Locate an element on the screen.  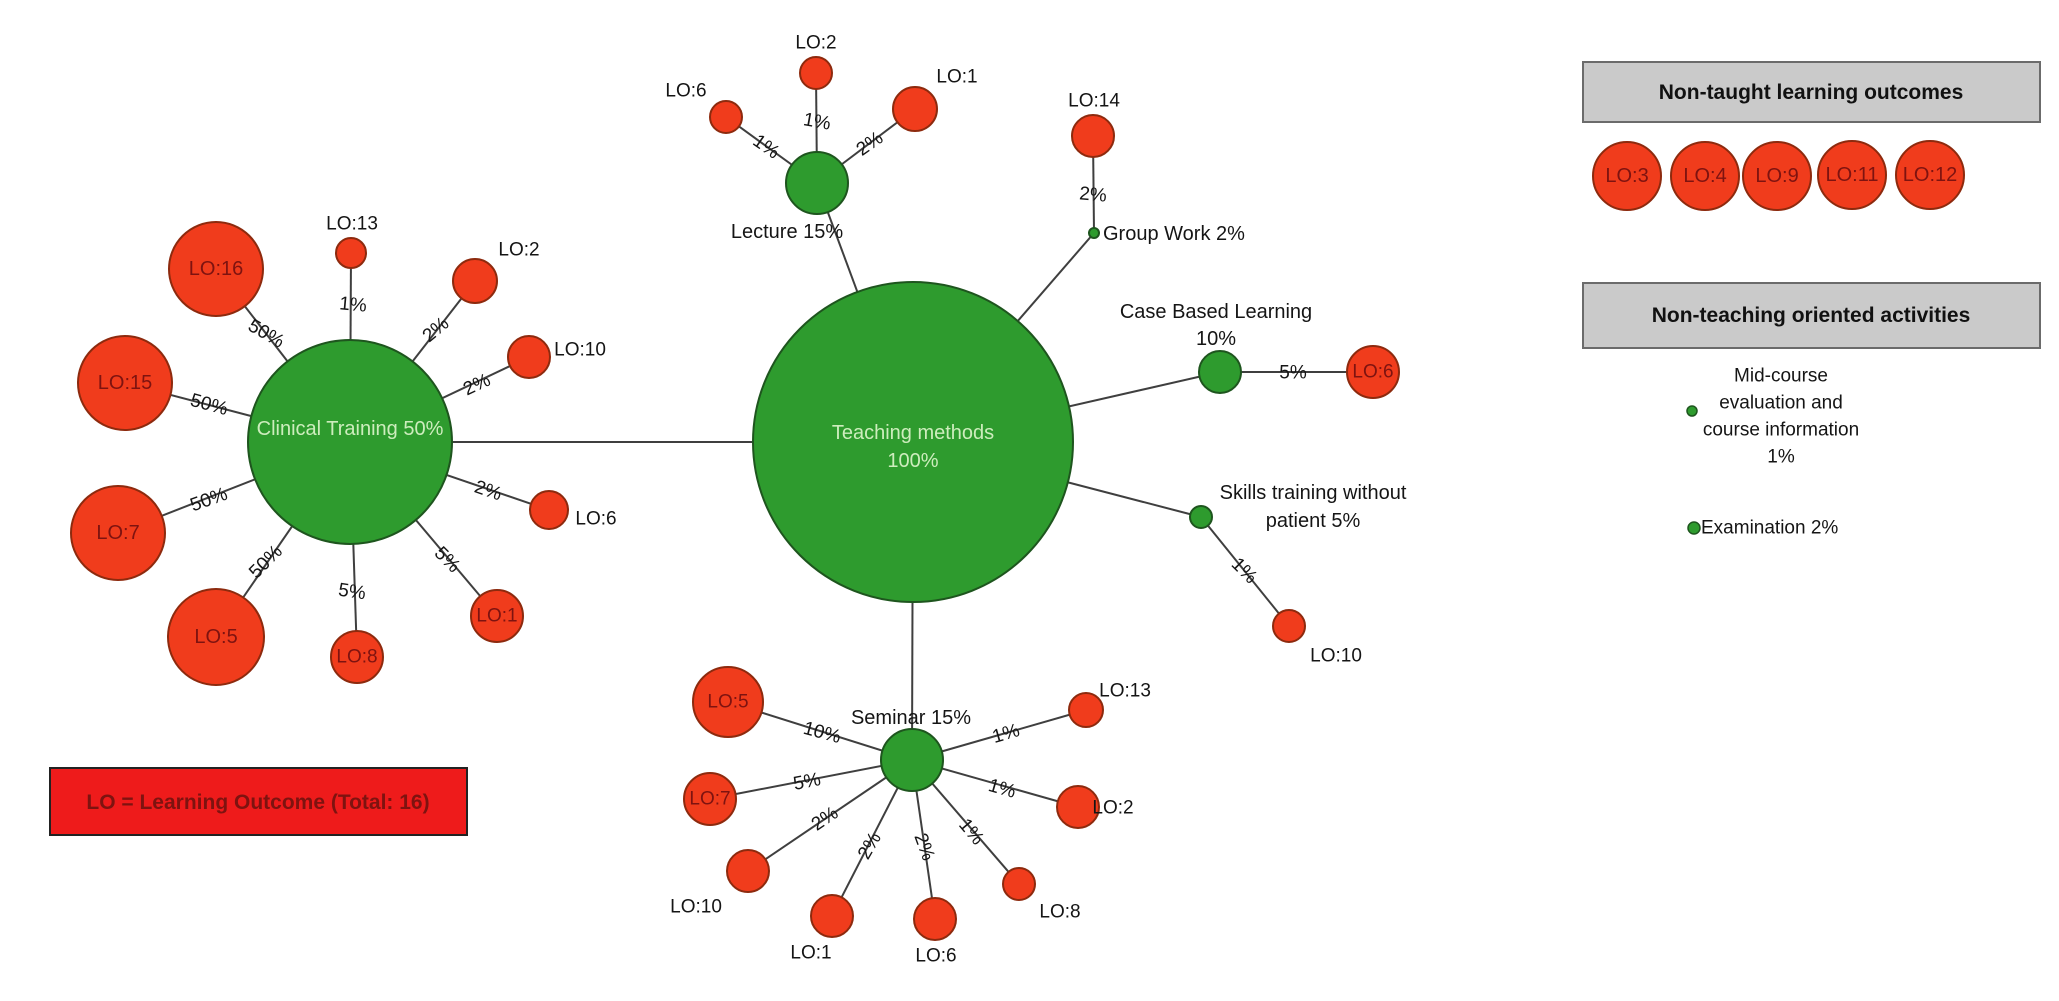
non-taught-label-lo11: LO:11 is located at coordinates (1852, 175).